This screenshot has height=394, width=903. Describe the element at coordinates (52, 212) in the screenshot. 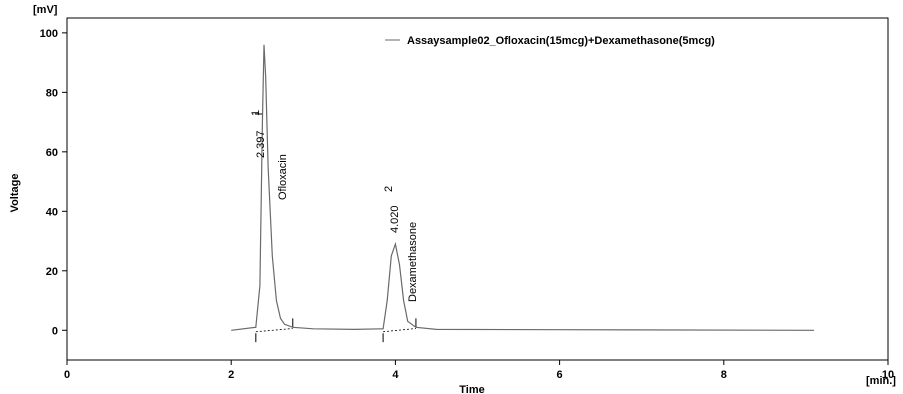

I see `y-tick-label: 40` at that location.